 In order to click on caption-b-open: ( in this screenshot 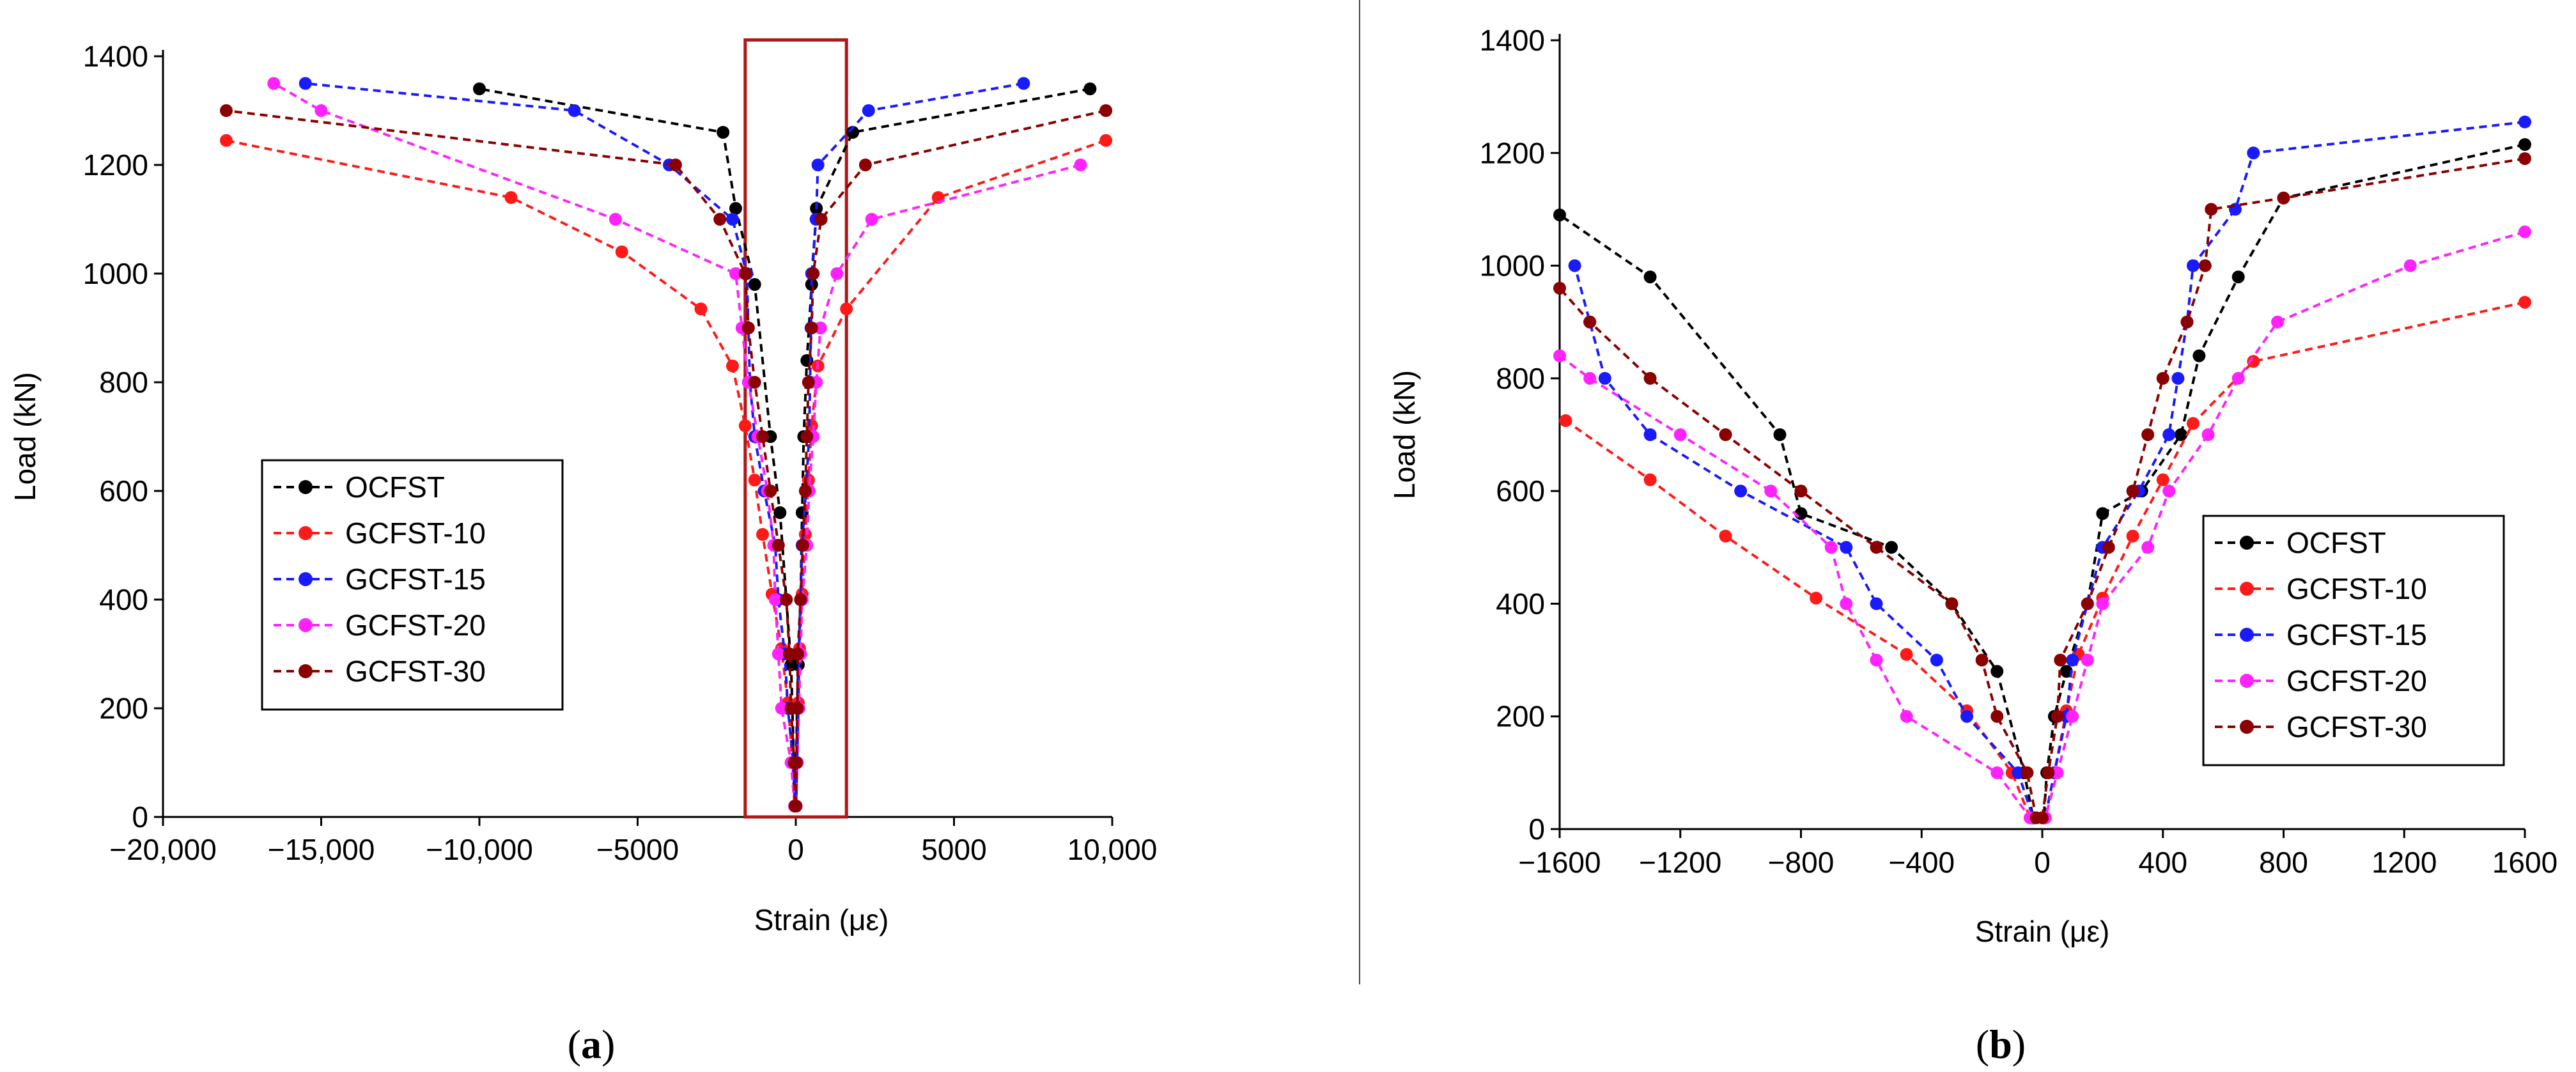, I will do `click(1982, 1044)`.